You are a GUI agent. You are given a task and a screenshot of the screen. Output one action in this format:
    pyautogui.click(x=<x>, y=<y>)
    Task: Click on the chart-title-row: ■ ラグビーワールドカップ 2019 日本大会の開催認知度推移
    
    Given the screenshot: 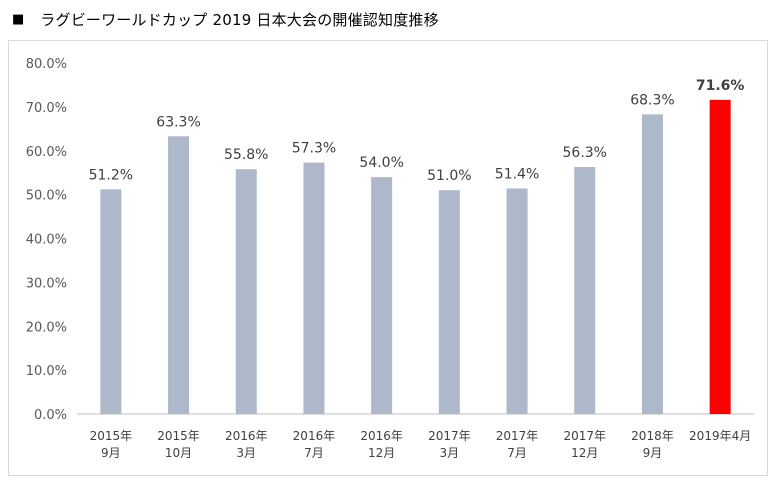 What is the action you would take?
    pyautogui.click(x=225, y=19)
    